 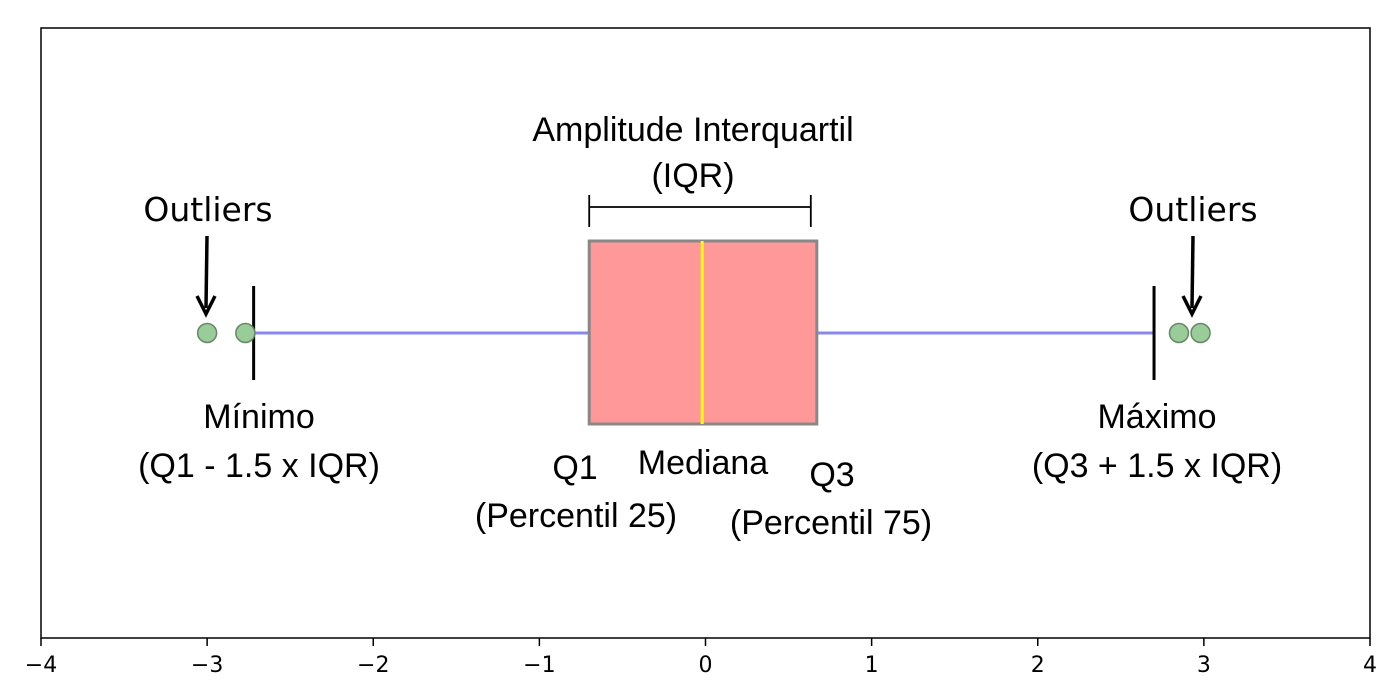 I want to click on x-tick-label: 4, so click(x=1370, y=665).